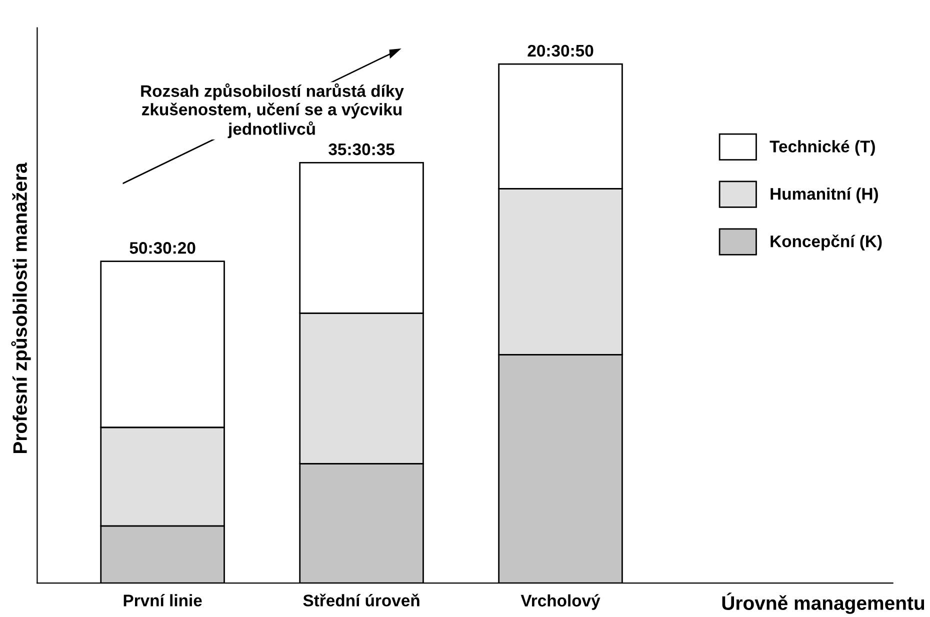  Describe the element at coordinates (824, 195) in the screenshot. I see `legend-label: Humanitní (H)` at that location.